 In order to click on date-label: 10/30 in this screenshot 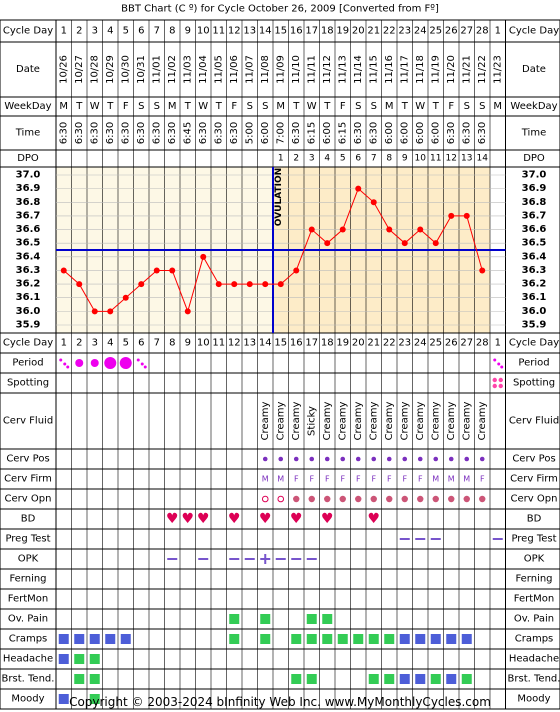, I will do `click(125, 69)`.